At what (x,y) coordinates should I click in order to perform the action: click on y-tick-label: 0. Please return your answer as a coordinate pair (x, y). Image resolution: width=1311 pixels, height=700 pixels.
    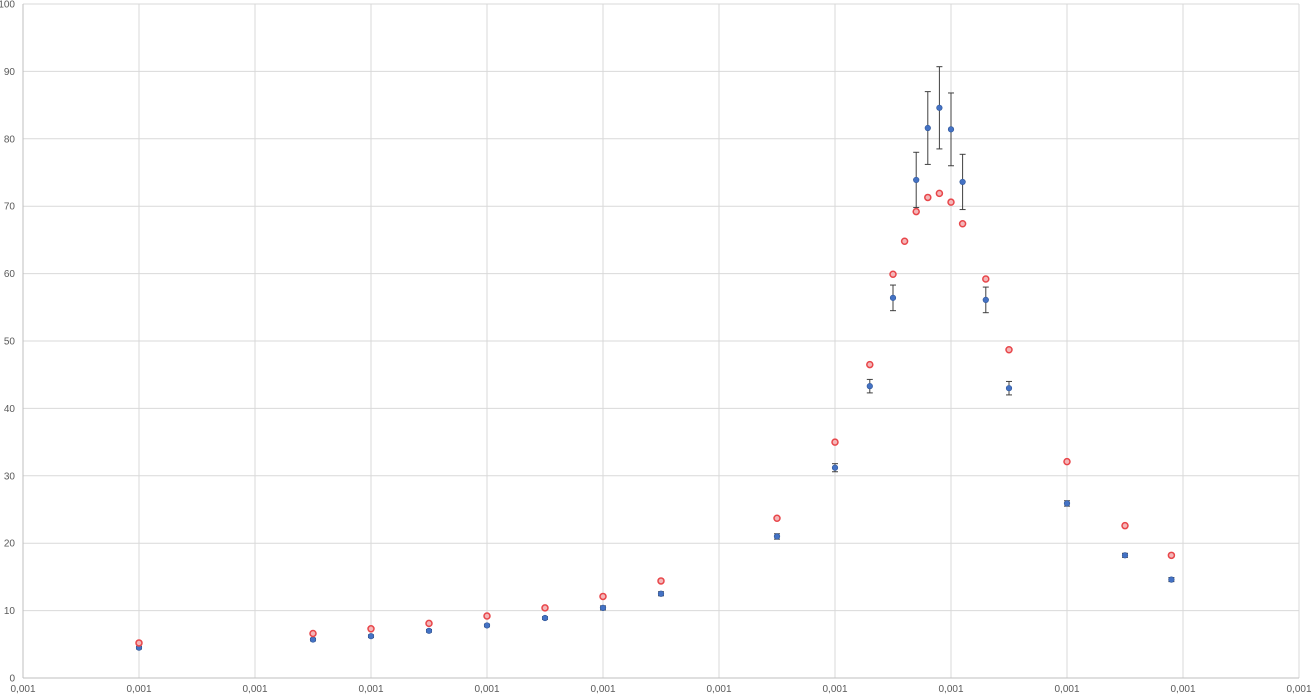
    Looking at the image, I should click on (12, 679).